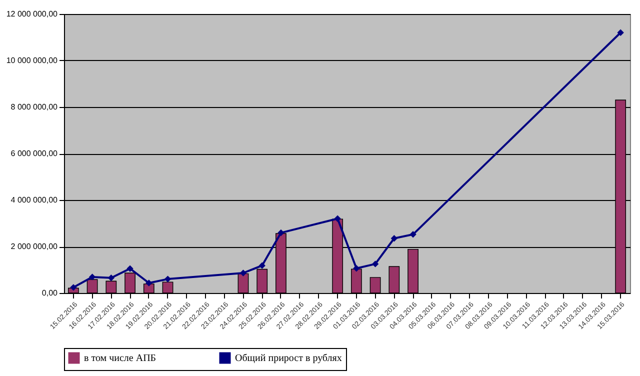 The image size is (640, 376). I want to click on y-tick-label: 8 000 000,00, so click(34, 107).